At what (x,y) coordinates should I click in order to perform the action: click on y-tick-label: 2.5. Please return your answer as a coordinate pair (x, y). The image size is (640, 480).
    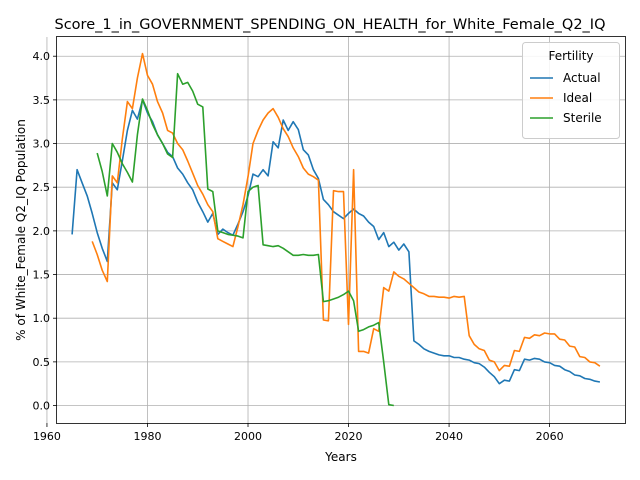
    Looking at the image, I should click on (42, 187).